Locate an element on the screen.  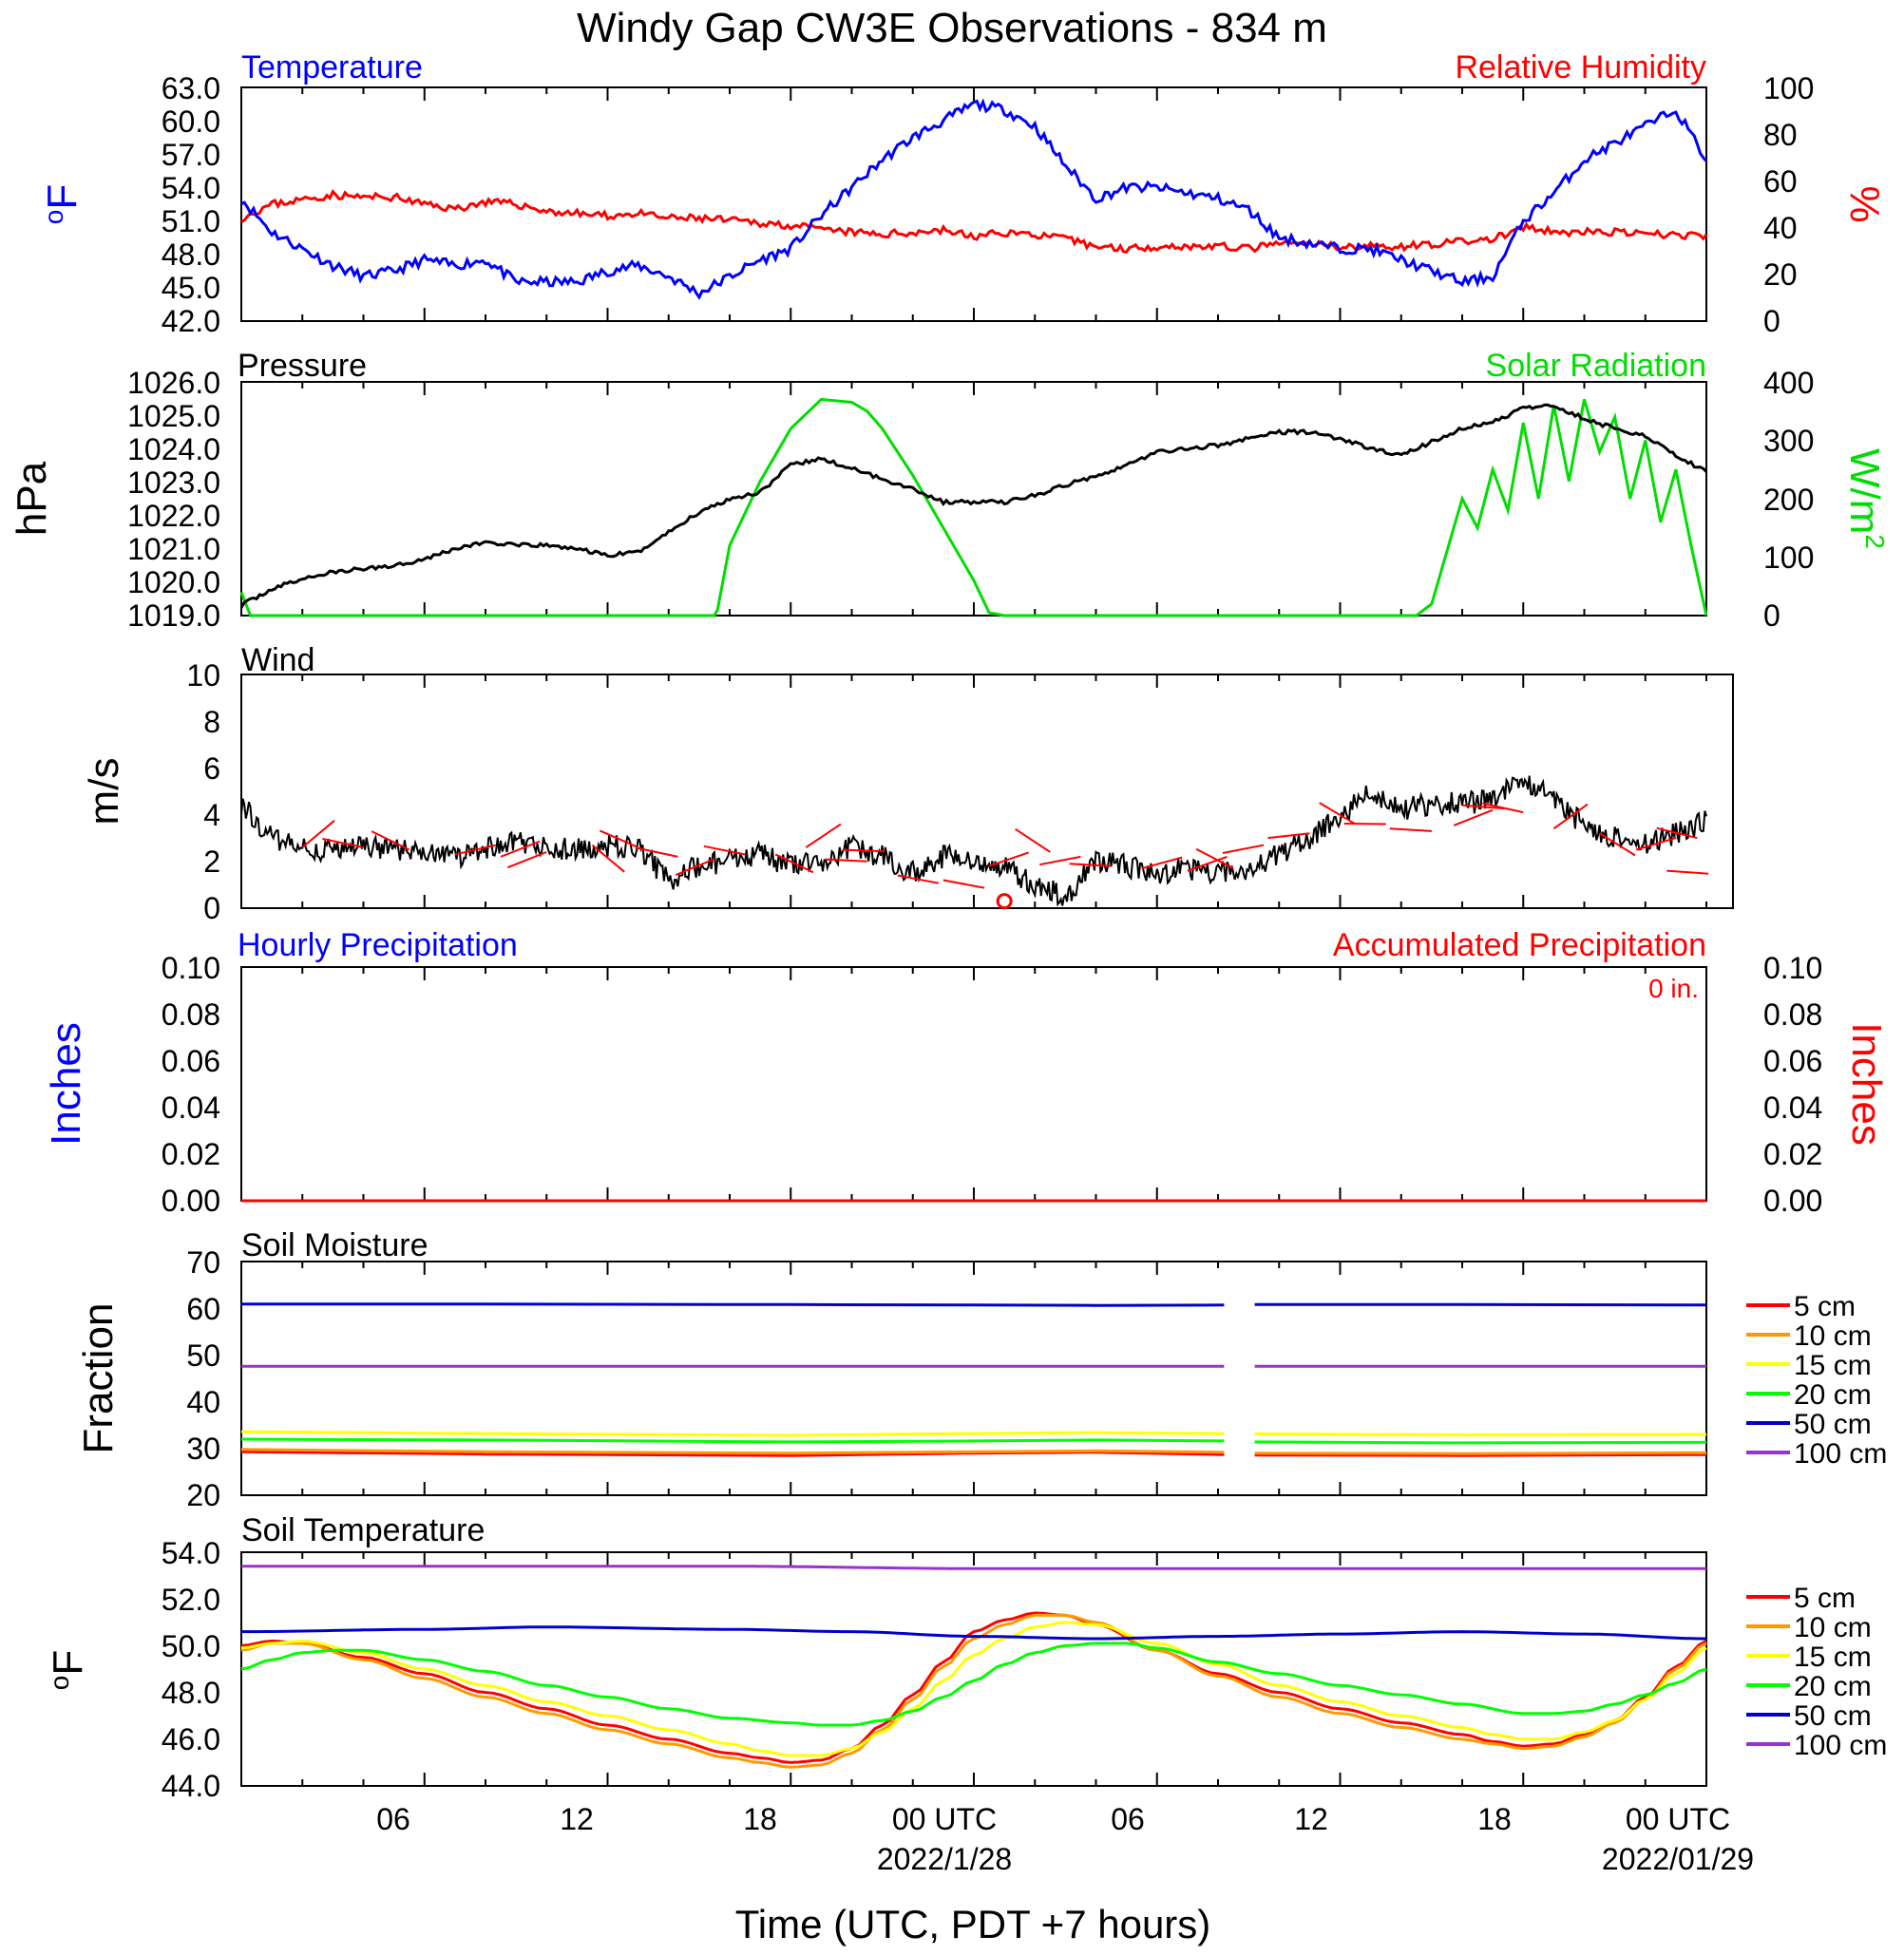
wind-y-ticks: 10 8 6 4 2 0 is located at coordinates (203, 791).